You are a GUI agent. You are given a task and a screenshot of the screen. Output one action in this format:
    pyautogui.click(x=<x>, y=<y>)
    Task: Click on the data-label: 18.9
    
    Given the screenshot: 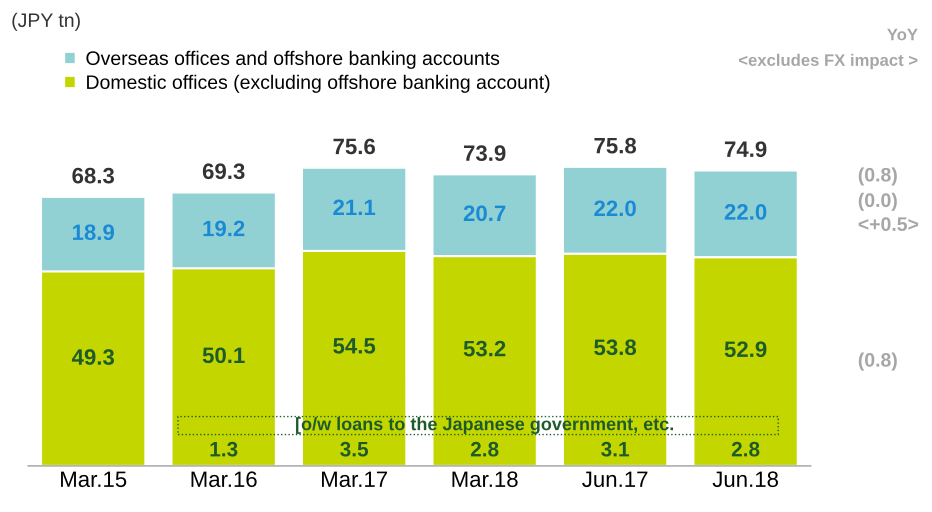 What is the action you would take?
    pyautogui.click(x=93, y=232)
    